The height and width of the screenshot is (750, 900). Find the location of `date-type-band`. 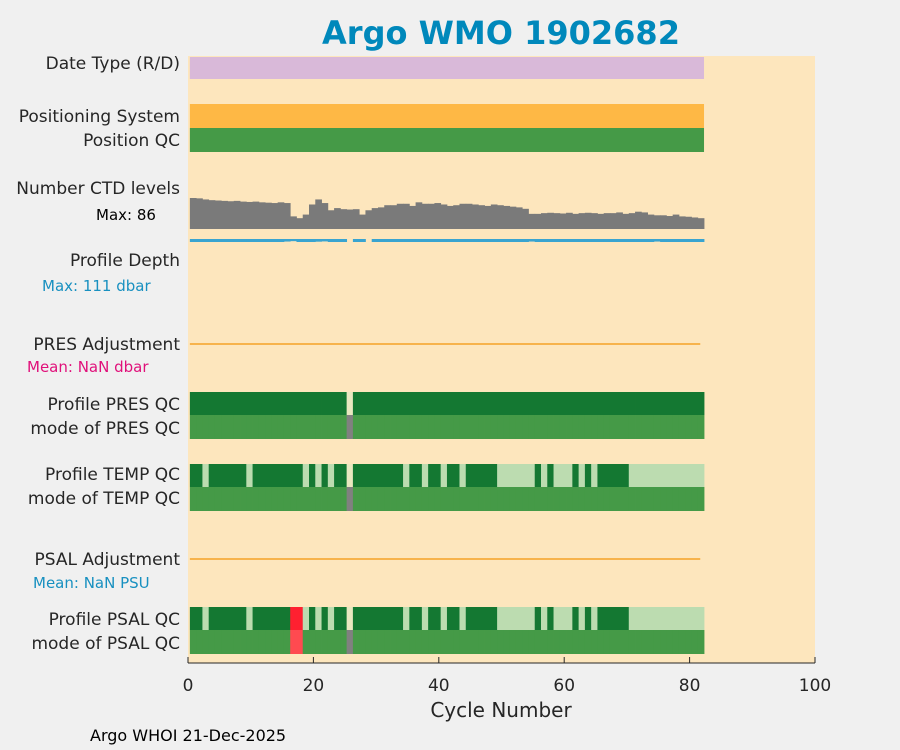

date-type-band is located at coordinates (447, 68).